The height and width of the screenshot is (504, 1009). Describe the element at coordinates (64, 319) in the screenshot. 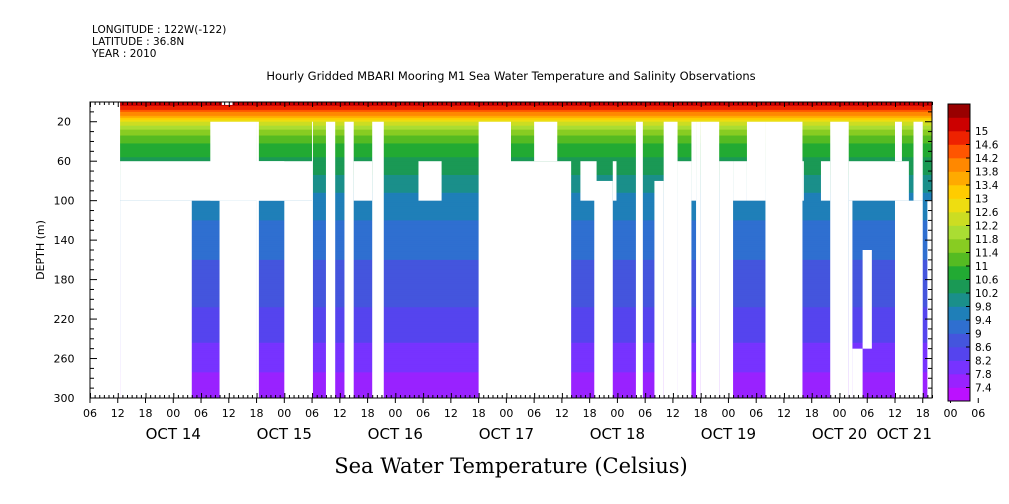

I see `y-tick-label: 220` at that location.